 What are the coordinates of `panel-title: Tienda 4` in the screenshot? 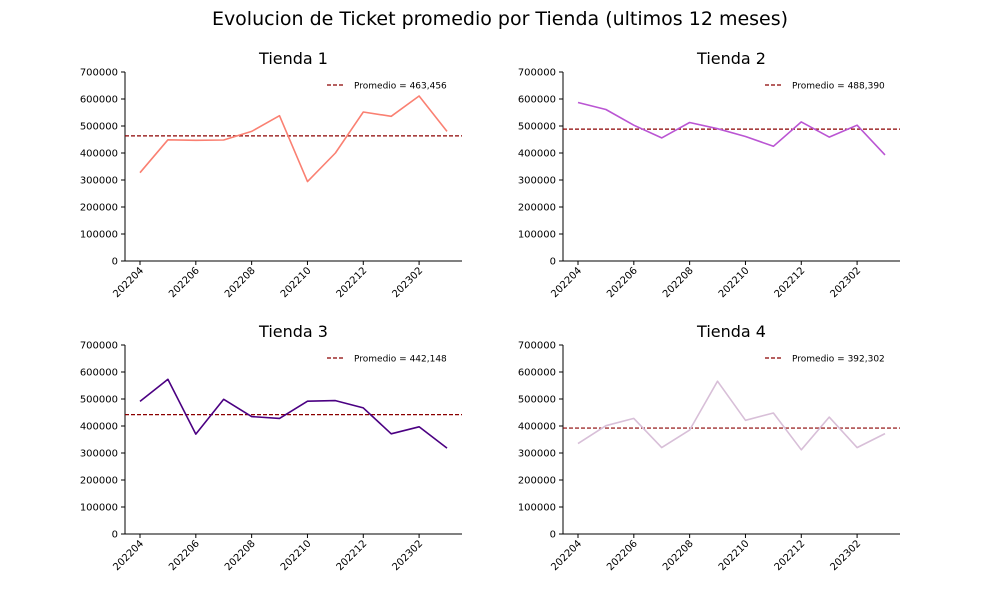 It's located at (731, 331).